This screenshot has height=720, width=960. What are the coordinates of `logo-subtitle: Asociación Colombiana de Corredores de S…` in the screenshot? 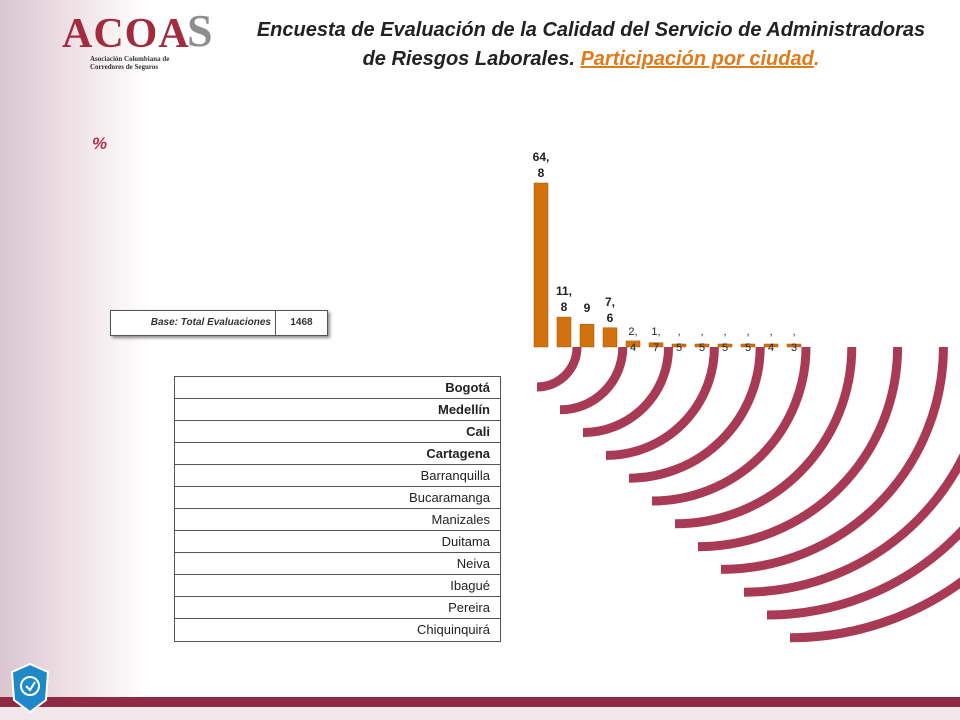 It's located at (129, 63).